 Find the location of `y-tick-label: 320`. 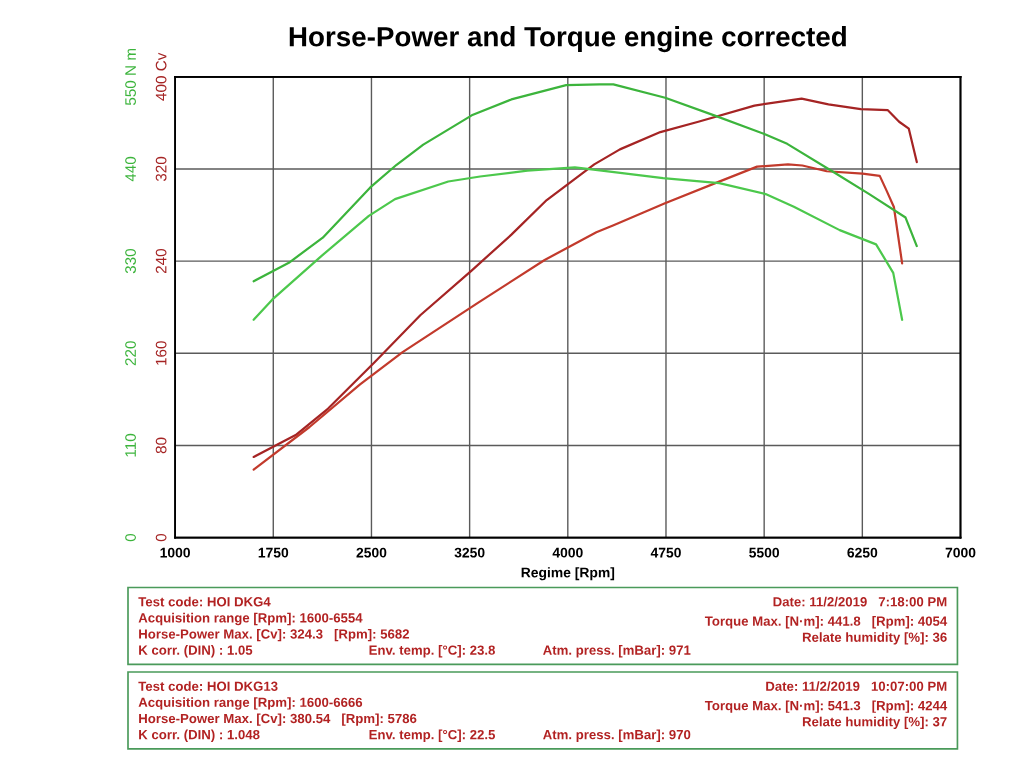

y-tick-label: 320 is located at coordinates (161, 169).